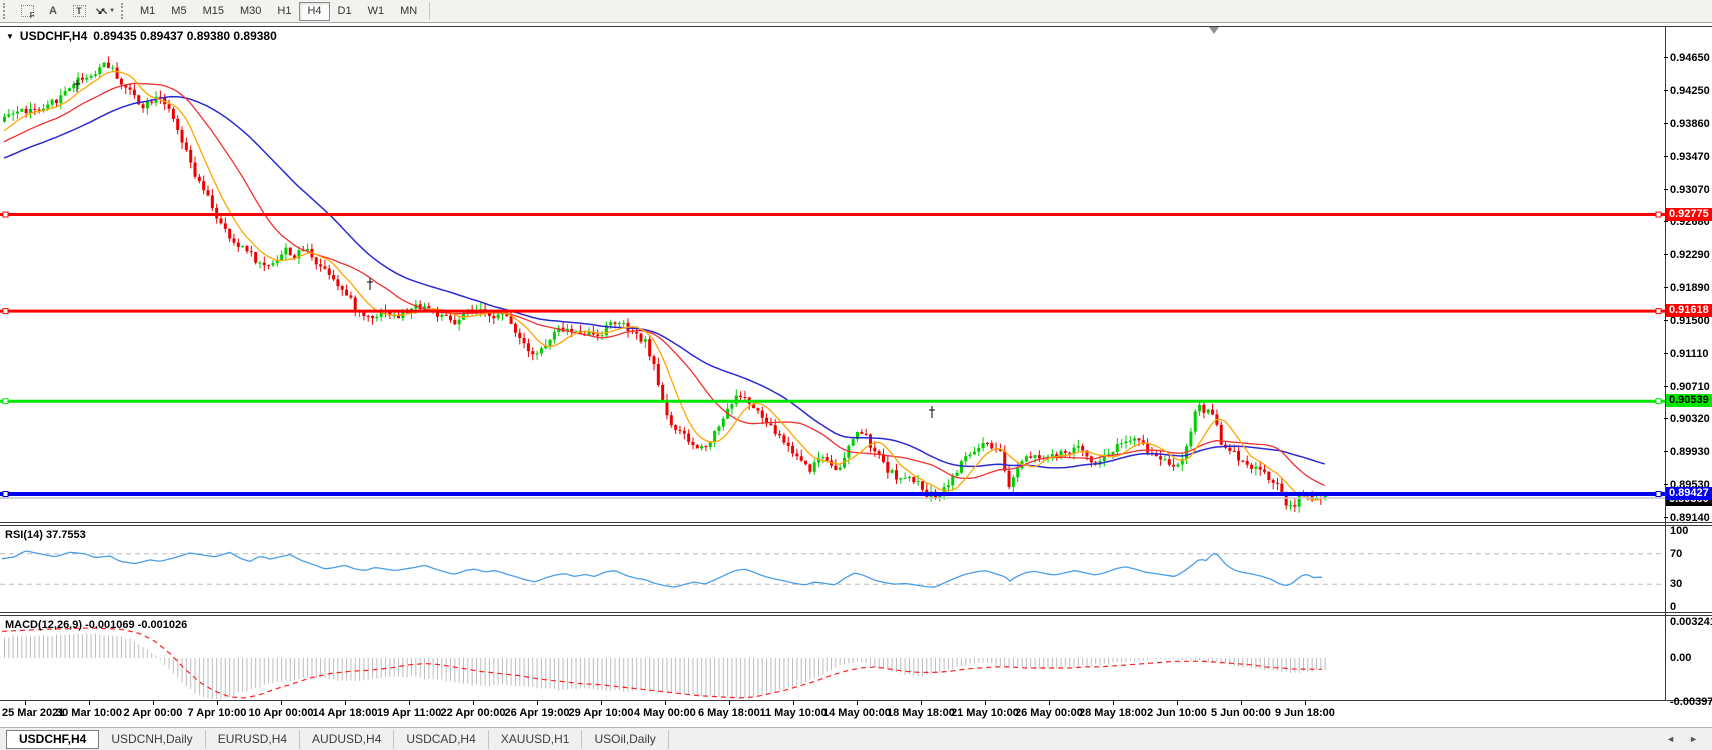 The width and height of the screenshot is (1712, 750). Describe the element at coordinates (1689, 494) in the screenshot. I see `price-badge-0.89427: 0.89427` at that location.